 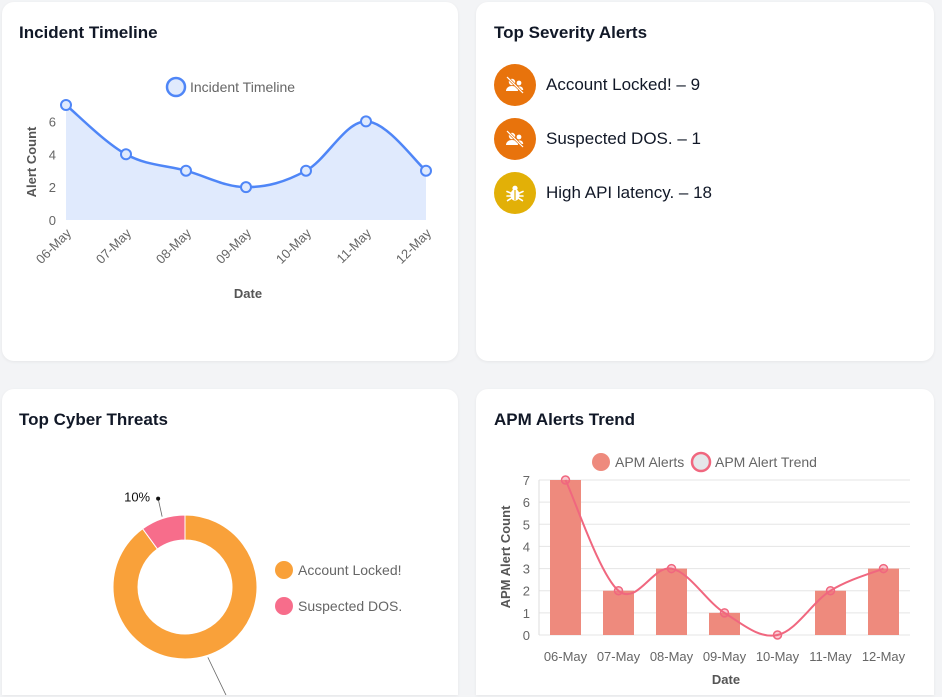 What do you see at coordinates (629, 192) in the screenshot?
I see `severity-alert-text: High API latency. – 18` at bounding box center [629, 192].